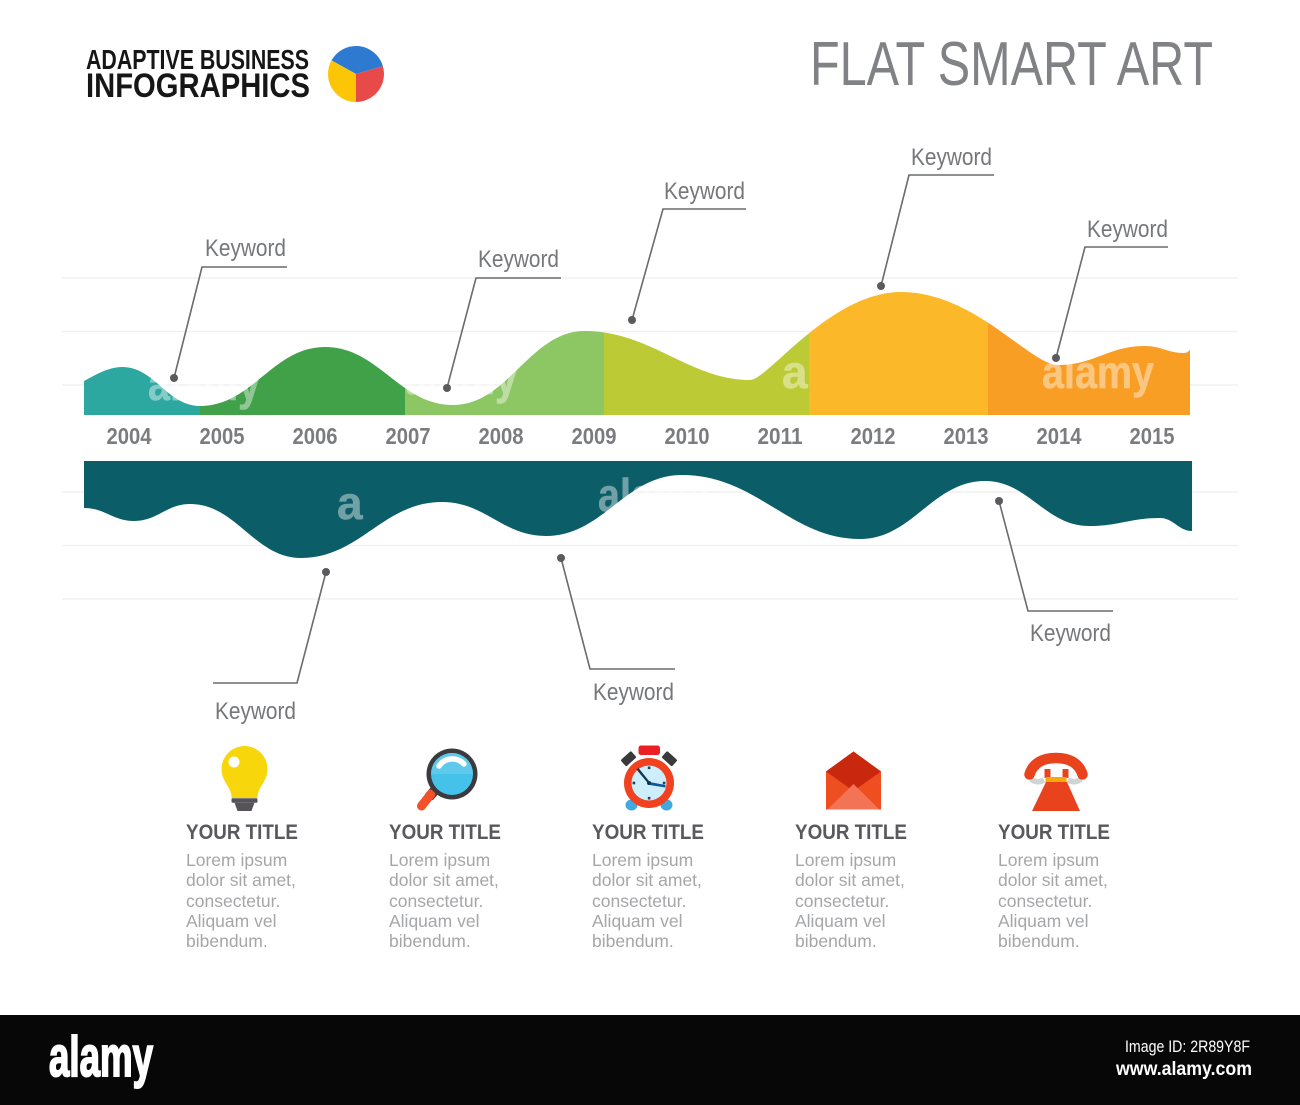 Image resolution: width=1300 pixels, height=1105 pixels. I want to click on svg-text: 2010, so click(687, 436).